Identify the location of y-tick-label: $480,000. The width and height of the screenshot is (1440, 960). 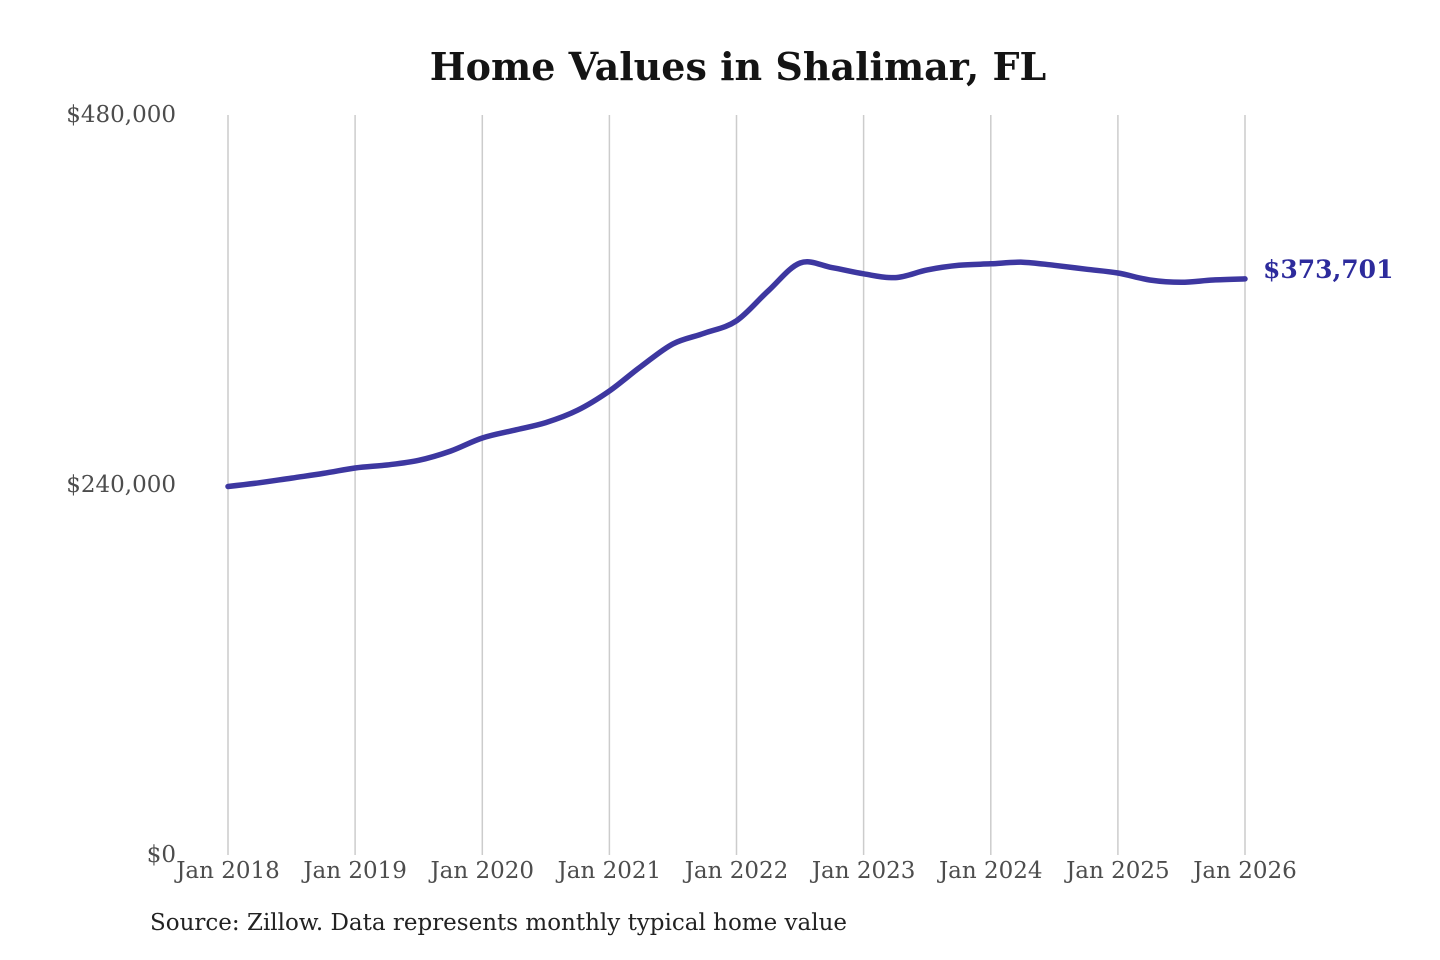
(121, 115).